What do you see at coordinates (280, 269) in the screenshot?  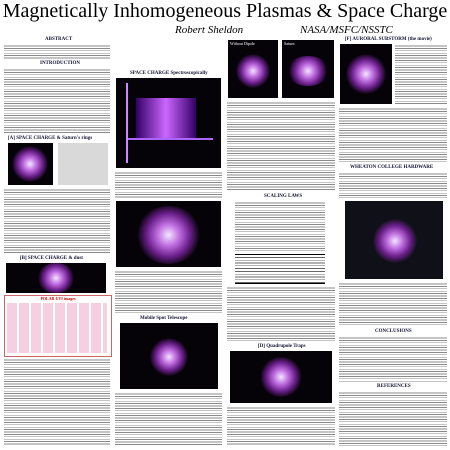 I see `table` at bounding box center [280, 269].